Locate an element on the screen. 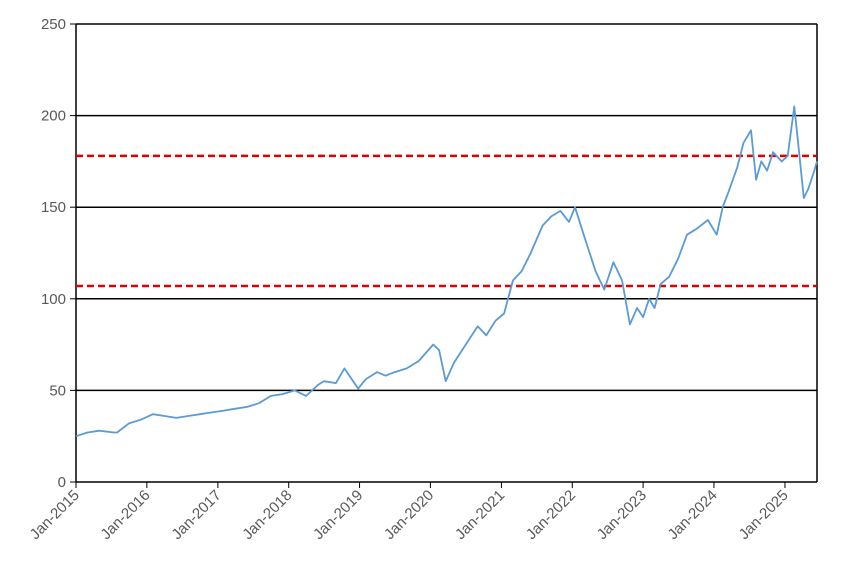  y-tick-labels: 0 50 100 150 200 250 is located at coordinates (53, 253).